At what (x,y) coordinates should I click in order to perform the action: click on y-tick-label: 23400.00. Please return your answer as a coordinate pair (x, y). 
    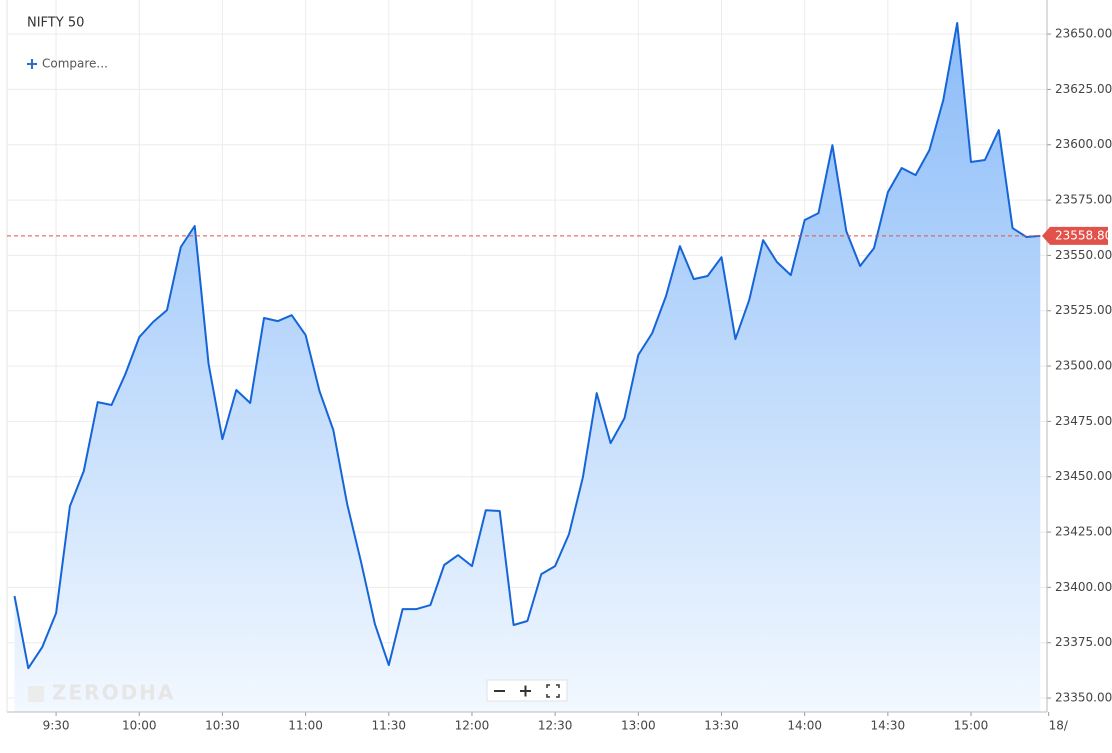
    Looking at the image, I should click on (1083, 587).